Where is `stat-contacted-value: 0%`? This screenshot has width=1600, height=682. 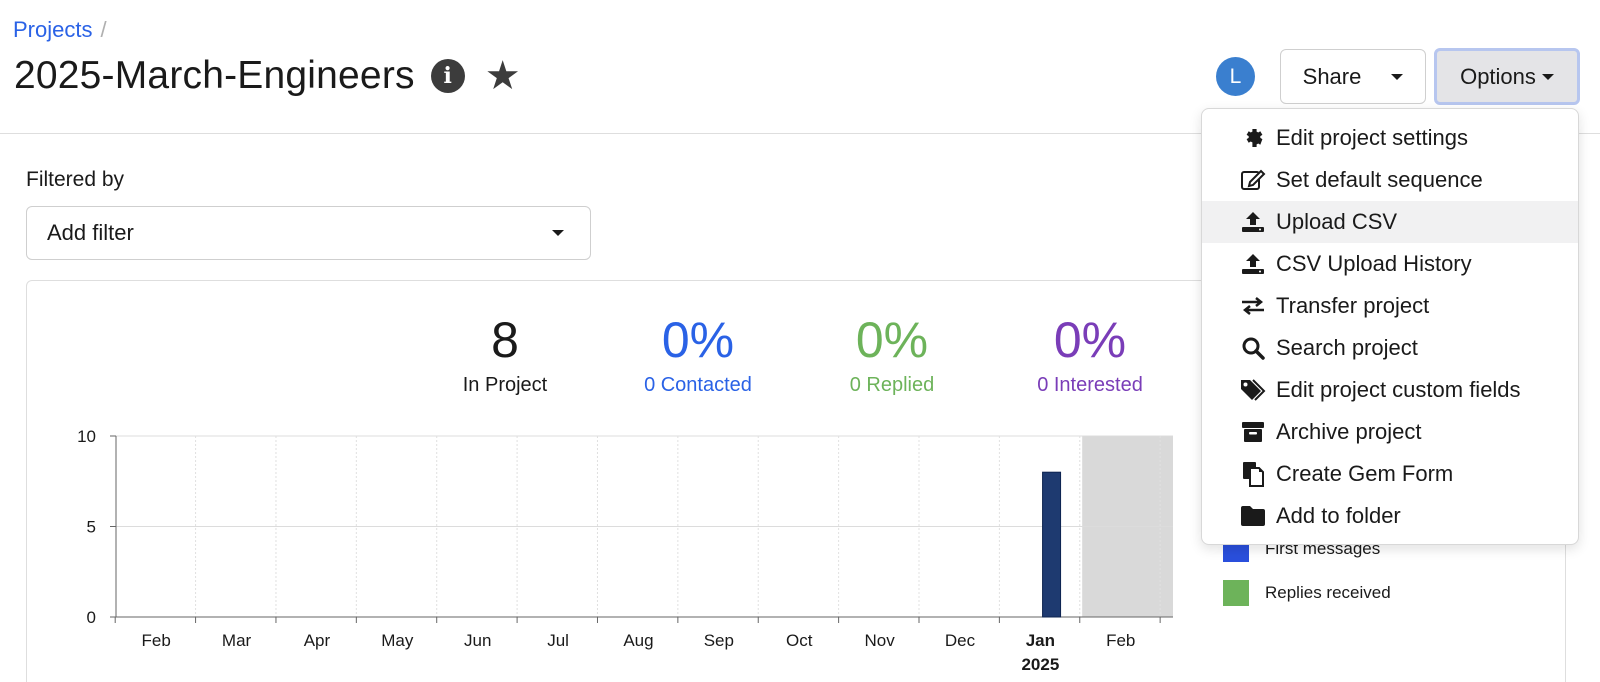 stat-contacted-value: 0% is located at coordinates (698, 340).